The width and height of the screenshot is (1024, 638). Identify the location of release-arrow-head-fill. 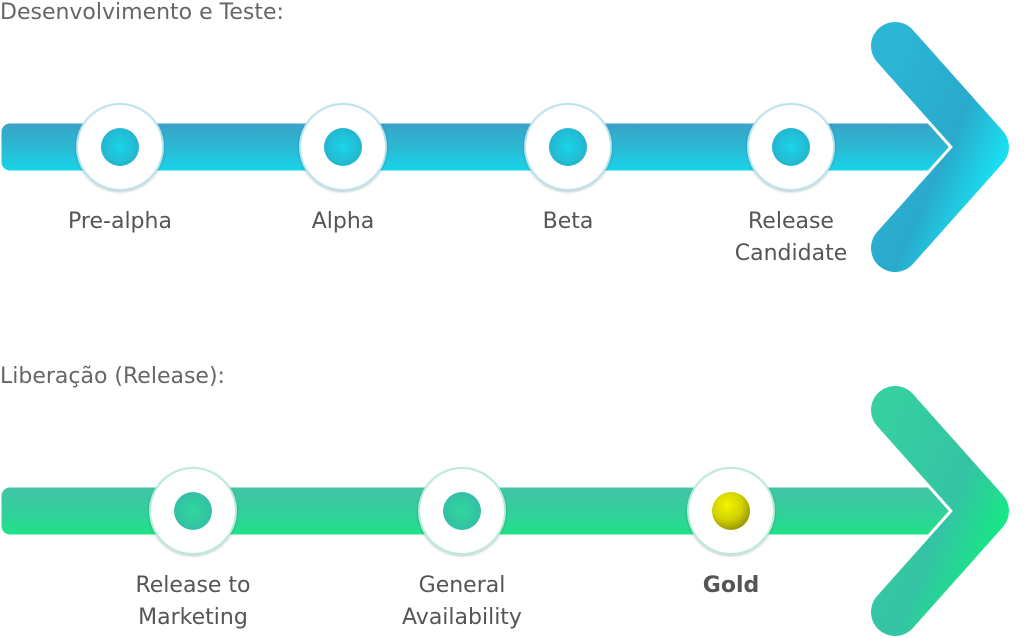
(940, 511).